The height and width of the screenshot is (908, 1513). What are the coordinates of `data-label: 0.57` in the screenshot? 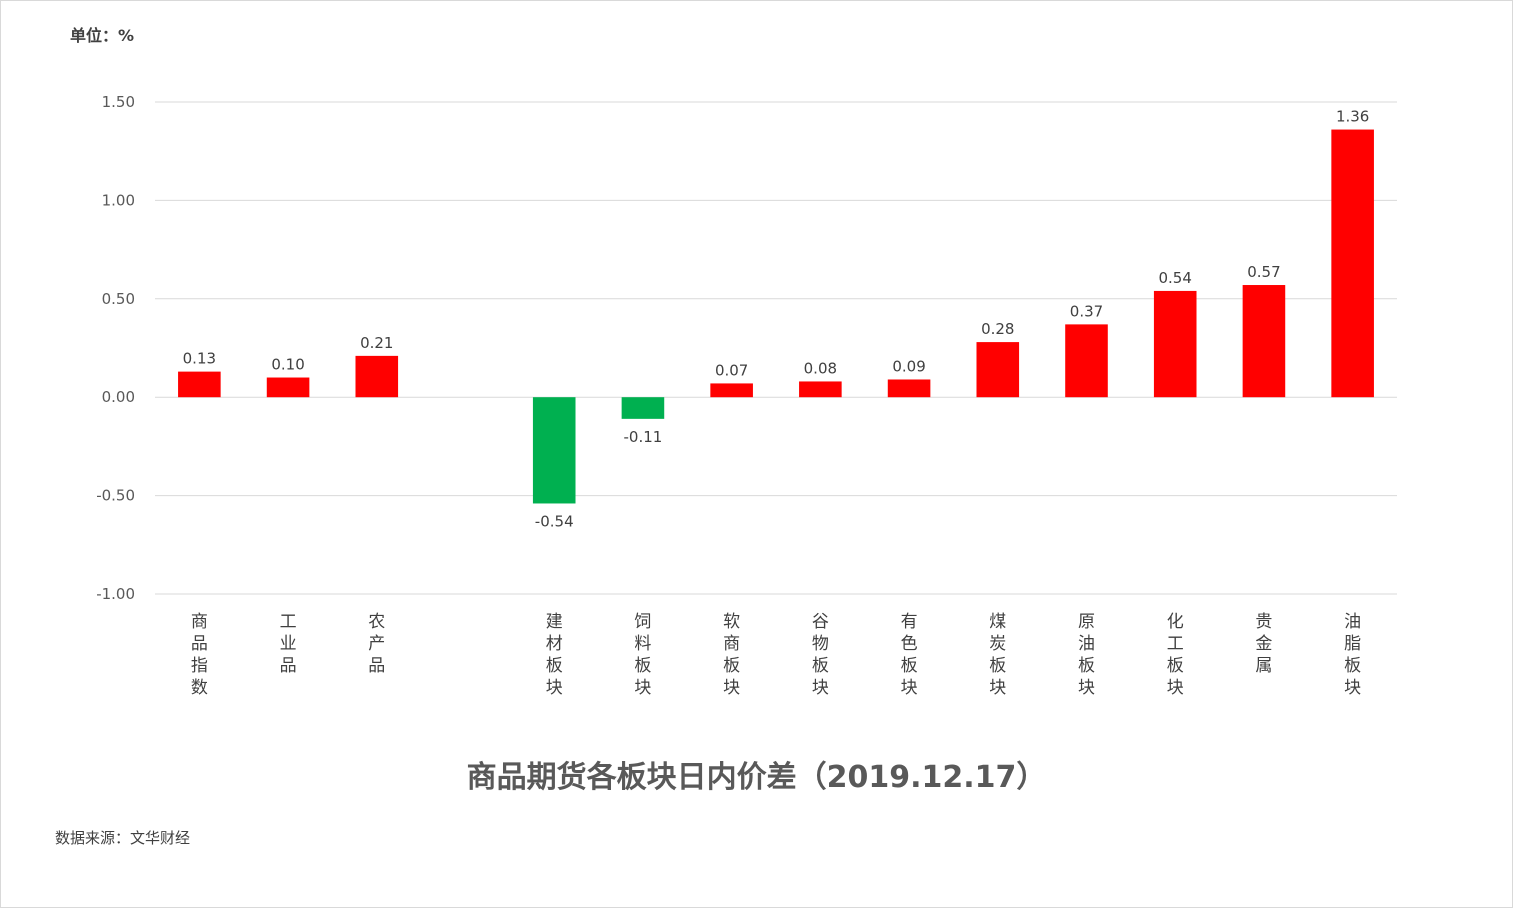 It's located at (1263, 272).